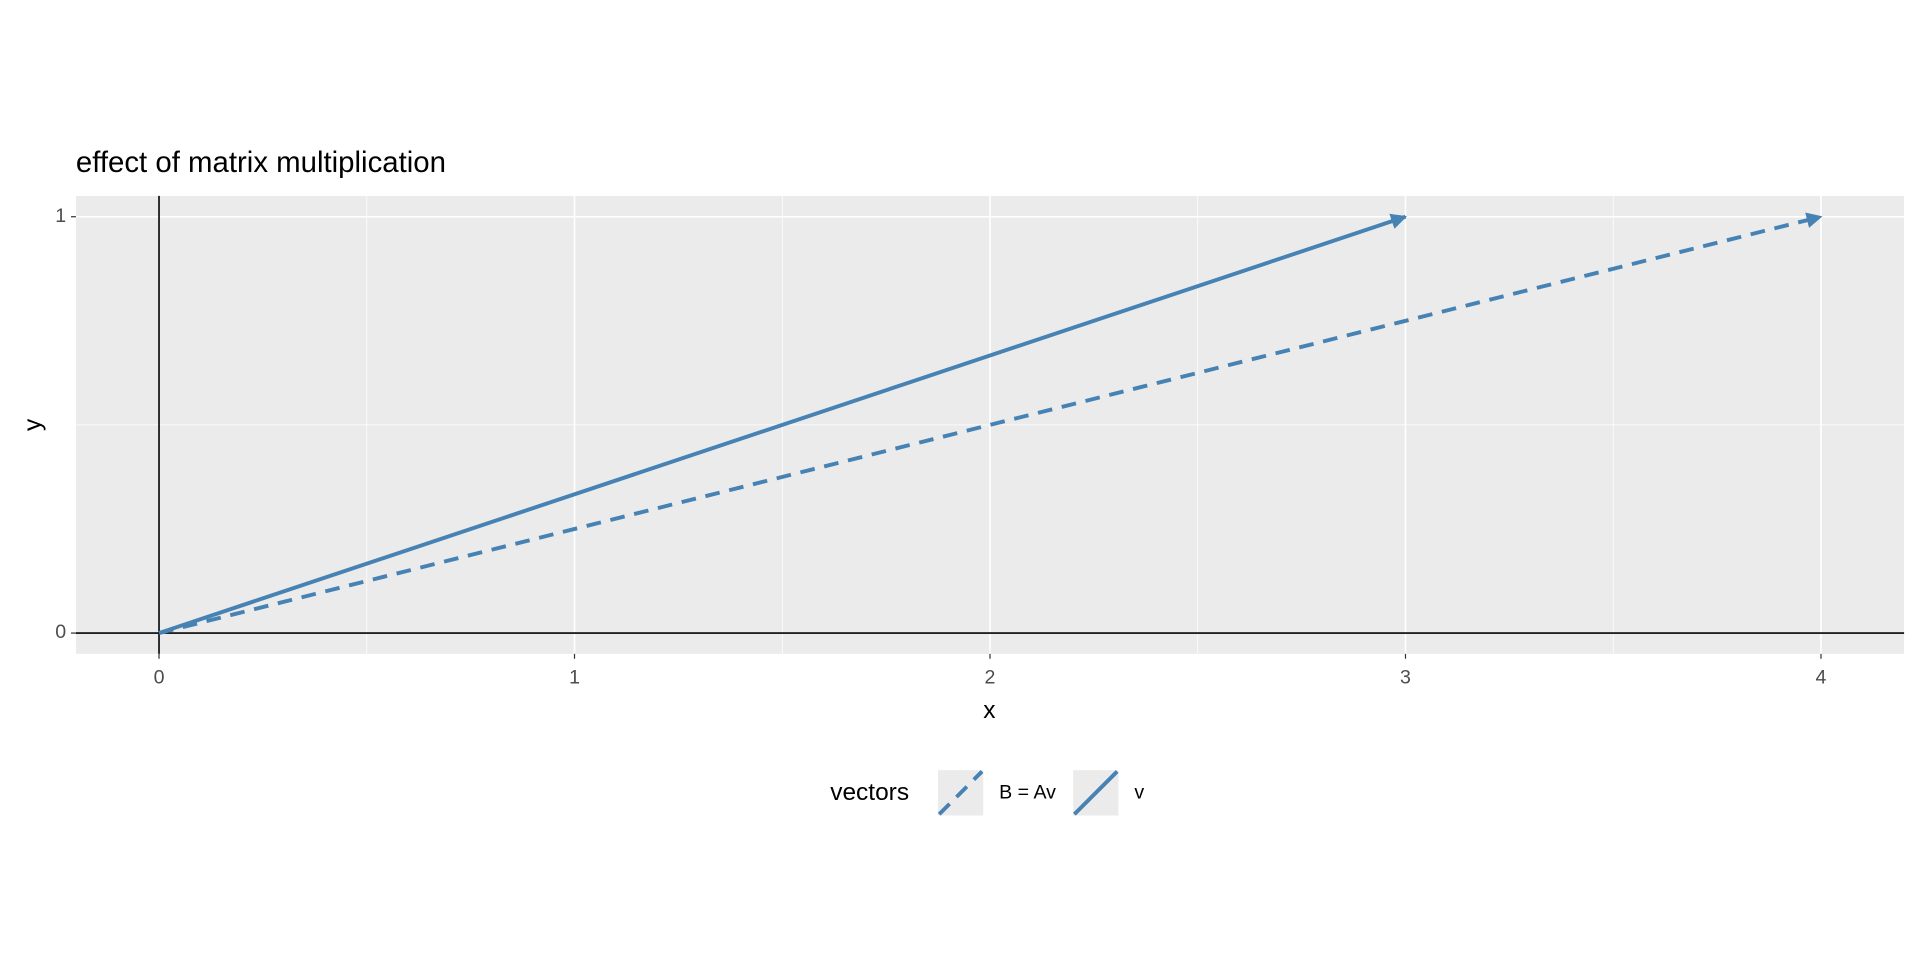 This screenshot has height=960, width=1920. Describe the element at coordinates (60, 216) in the screenshot. I see `y-tick-label: 1` at that location.